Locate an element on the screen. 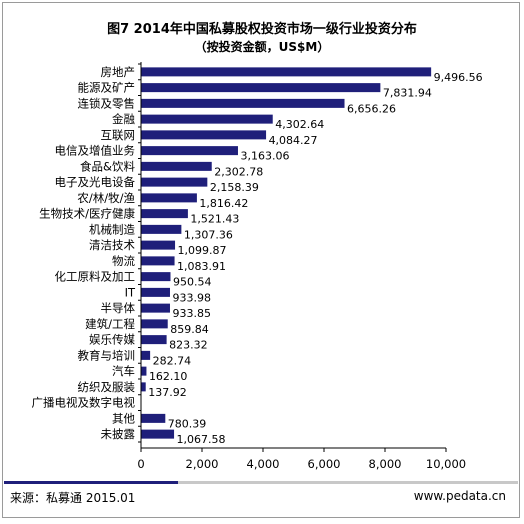  data-label: 9,496.56 is located at coordinates (458, 77).